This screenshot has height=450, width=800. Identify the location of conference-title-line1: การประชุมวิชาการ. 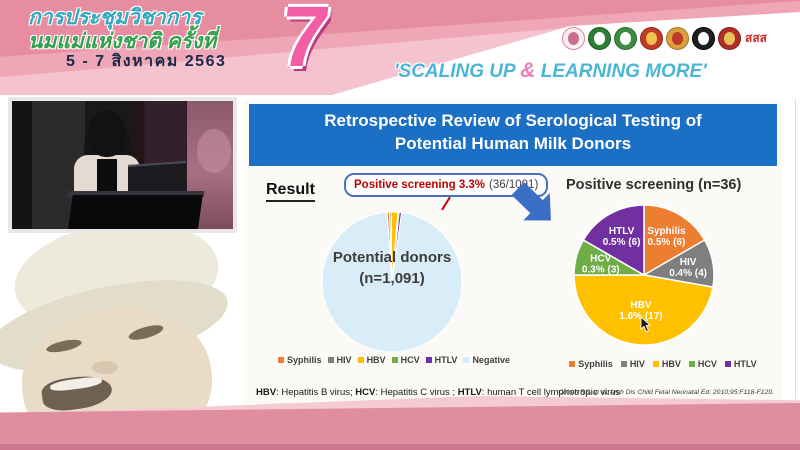
(115, 17).